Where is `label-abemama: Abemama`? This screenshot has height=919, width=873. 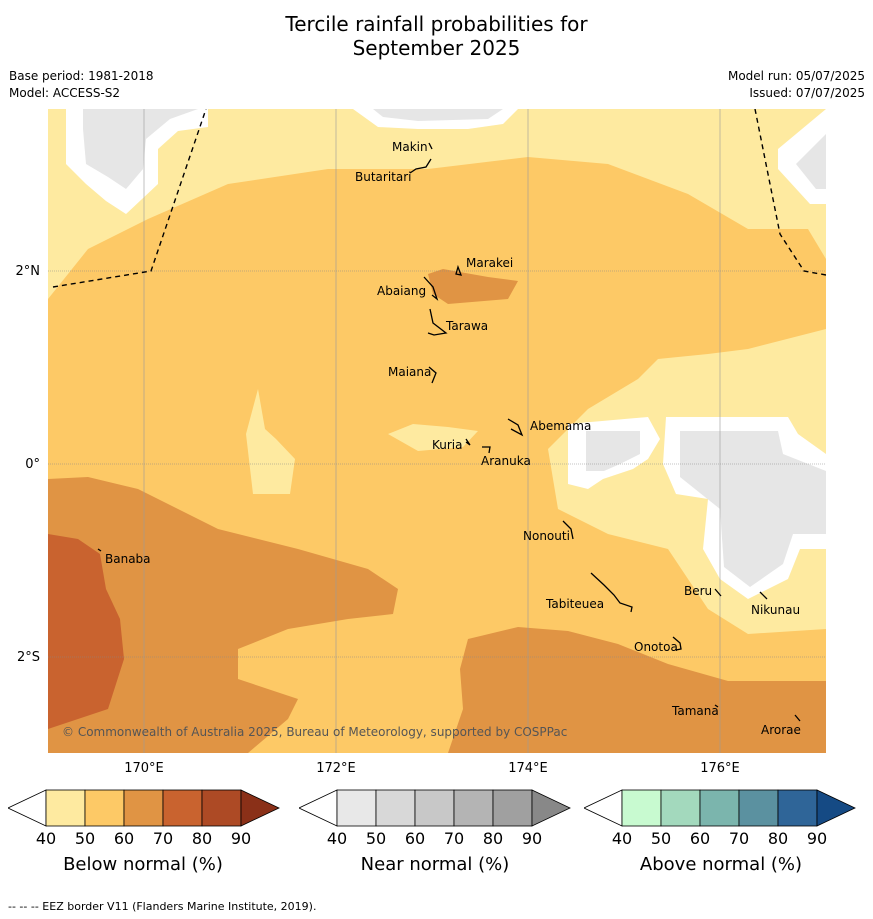 label-abemama: Abemama is located at coordinates (560, 426).